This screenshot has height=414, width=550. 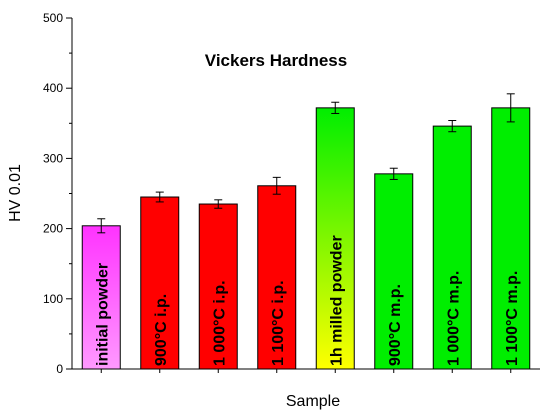 What do you see at coordinates (395, 325) in the screenshot?
I see `bar-label-5: 900°C m.p.` at bounding box center [395, 325].